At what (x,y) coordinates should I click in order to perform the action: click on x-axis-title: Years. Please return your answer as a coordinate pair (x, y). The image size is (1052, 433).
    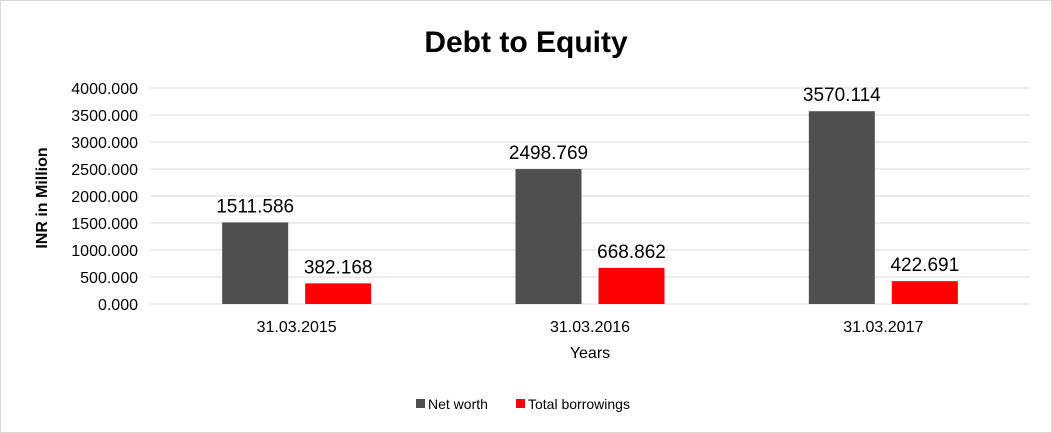
    Looking at the image, I should click on (590, 353).